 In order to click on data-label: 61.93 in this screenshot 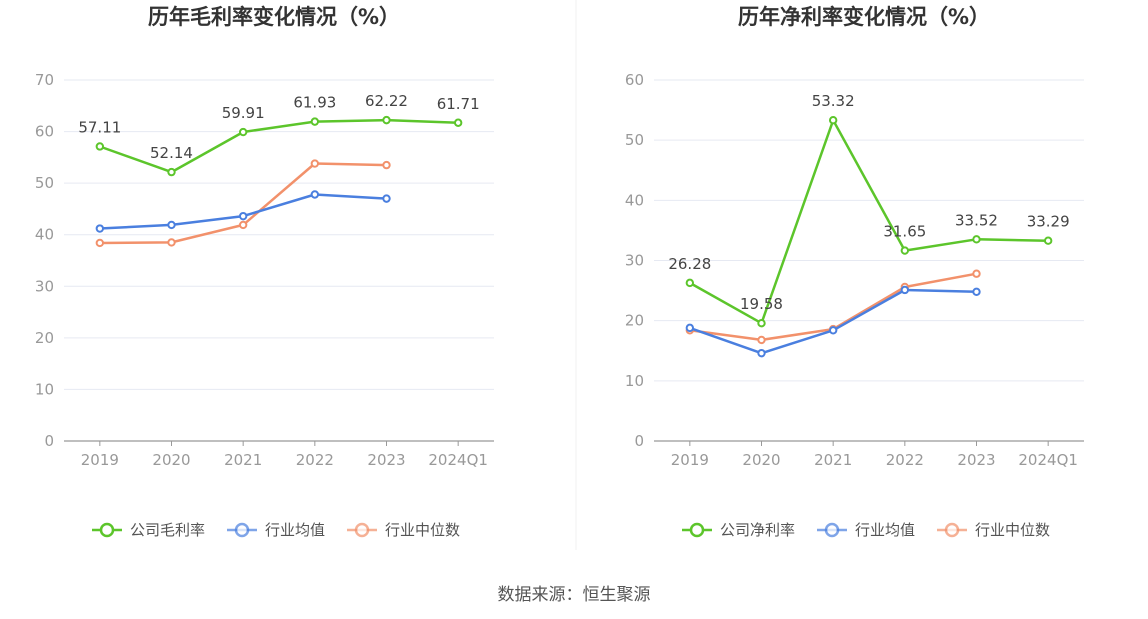, I will do `click(314, 103)`.